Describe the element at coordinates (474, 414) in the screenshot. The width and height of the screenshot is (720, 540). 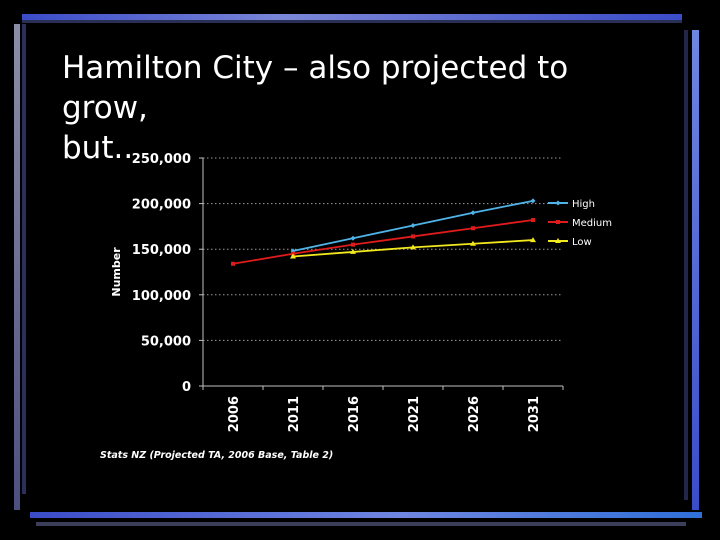
I see `x-tick-label: 2026` at that location.